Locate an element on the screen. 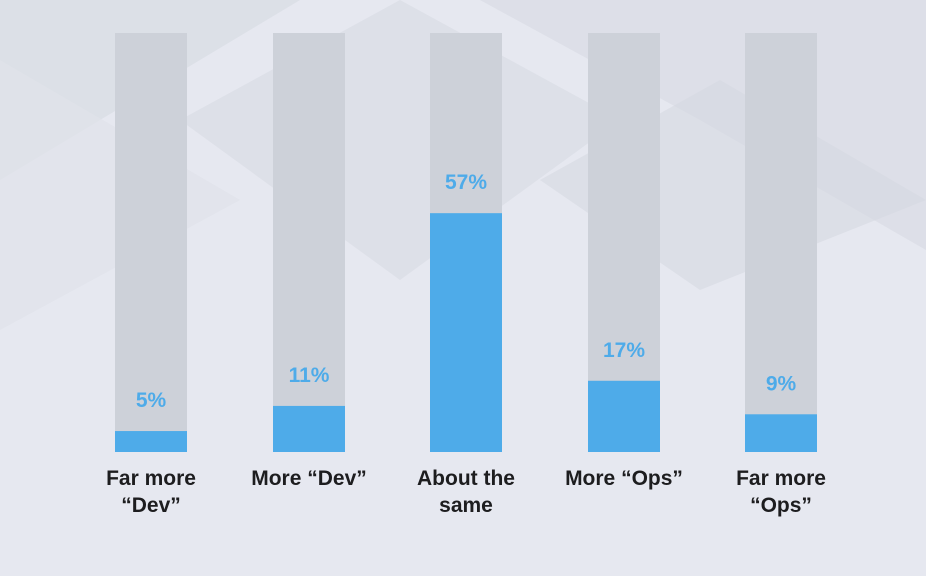 The height and width of the screenshot is (576, 926). bar-group: 9% Far more “Ops” is located at coordinates (781, 275).